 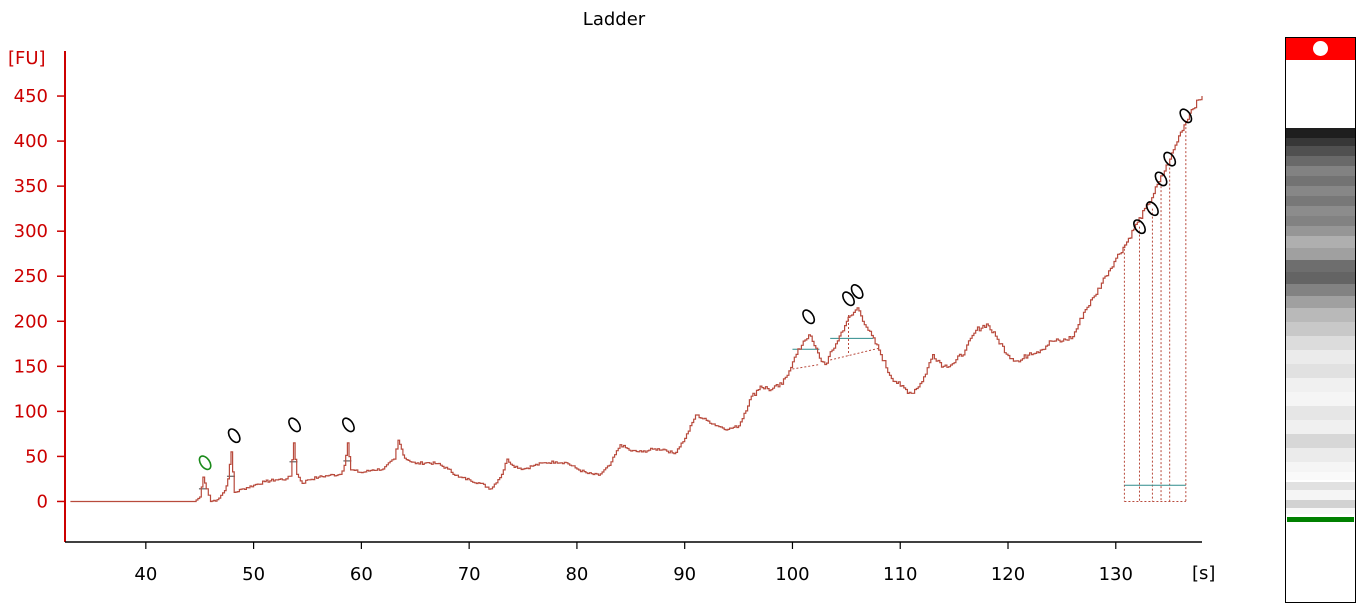 I want to click on y-tick-label: 0, so click(x=42, y=501).